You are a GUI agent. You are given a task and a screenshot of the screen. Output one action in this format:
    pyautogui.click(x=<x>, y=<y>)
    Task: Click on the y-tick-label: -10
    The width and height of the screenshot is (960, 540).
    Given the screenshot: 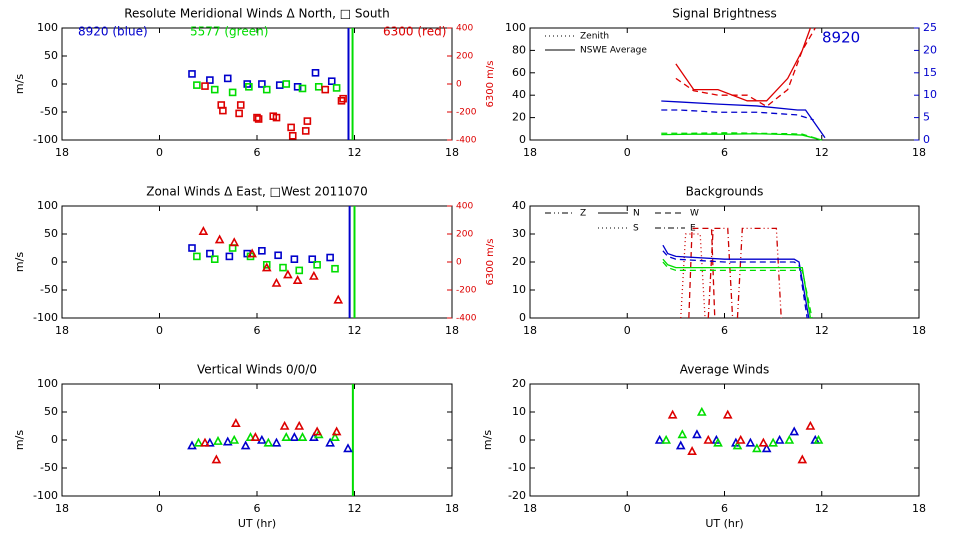 What is the action you would take?
    pyautogui.click(x=517, y=467)
    